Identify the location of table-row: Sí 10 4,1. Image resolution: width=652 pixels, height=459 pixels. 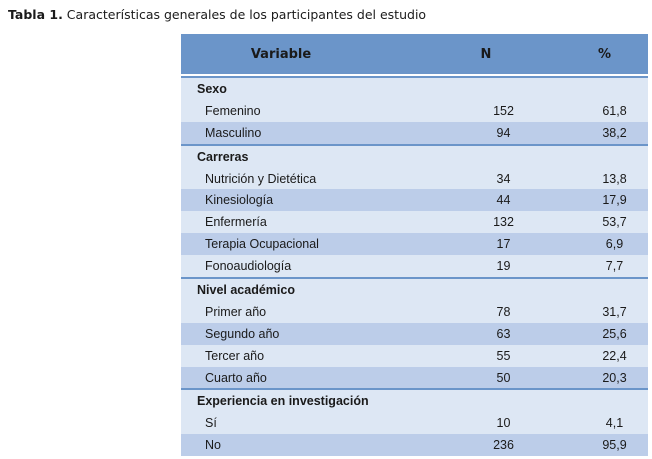
(414, 423).